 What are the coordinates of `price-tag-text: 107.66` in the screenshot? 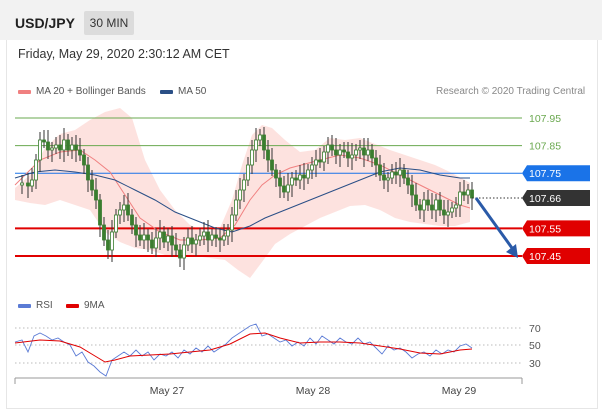 It's located at (545, 199).